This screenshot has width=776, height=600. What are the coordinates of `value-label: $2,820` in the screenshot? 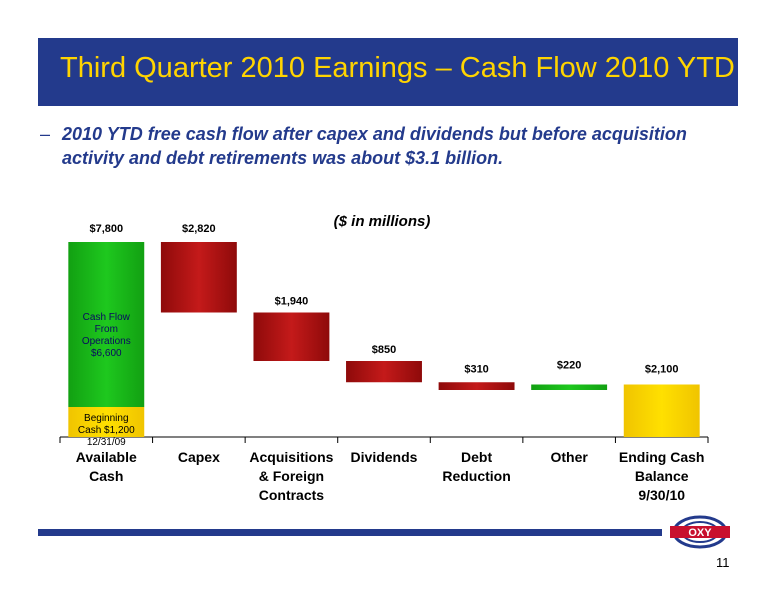 It's located at (199, 229).